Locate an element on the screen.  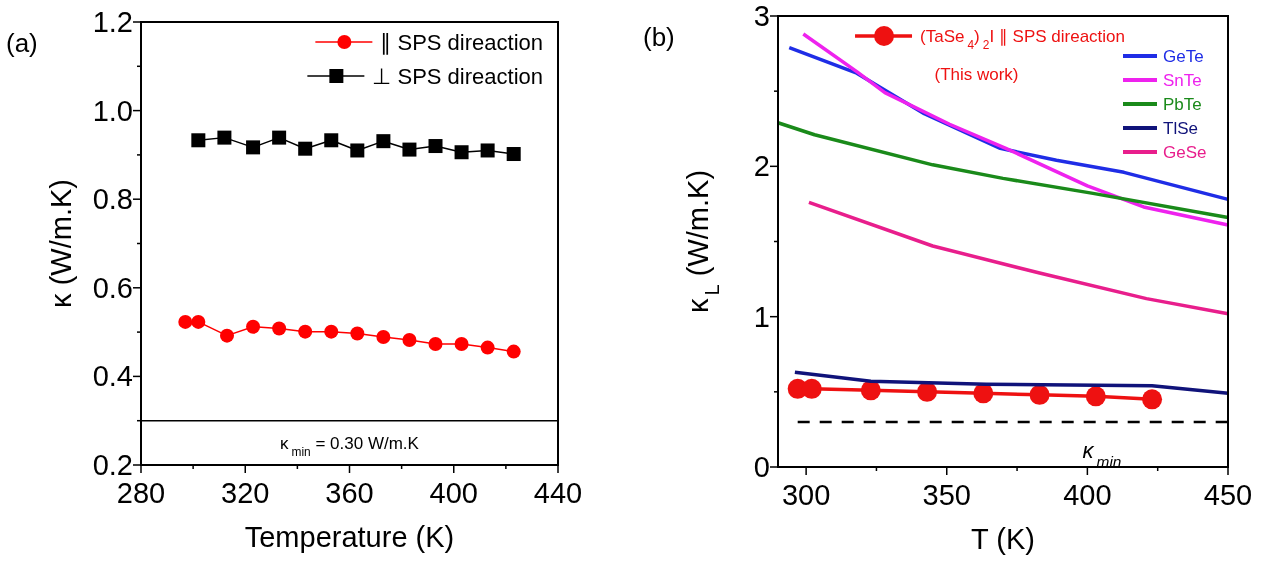
legend-label: ∥ SPS direaction is located at coordinates (461, 42).